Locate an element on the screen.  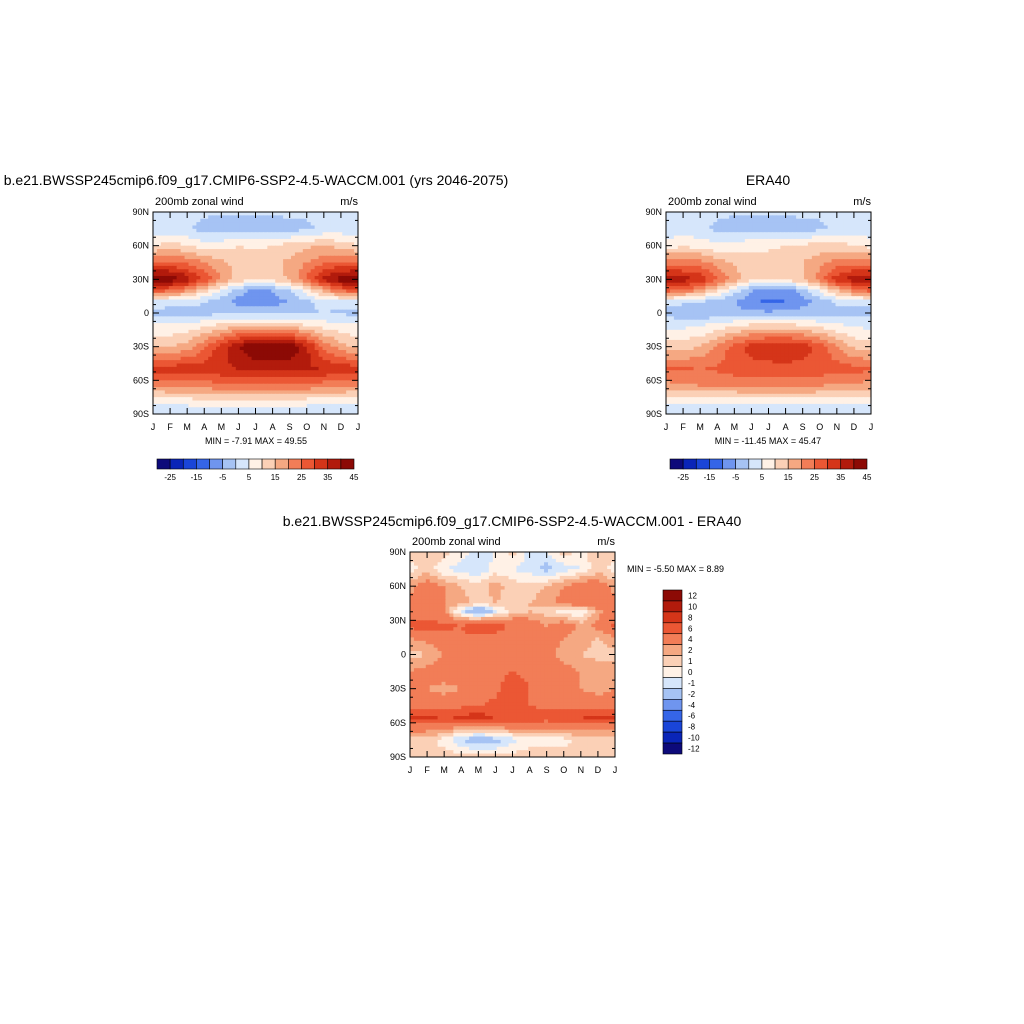
colorbar-label: -15 is located at coordinates (197, 477).